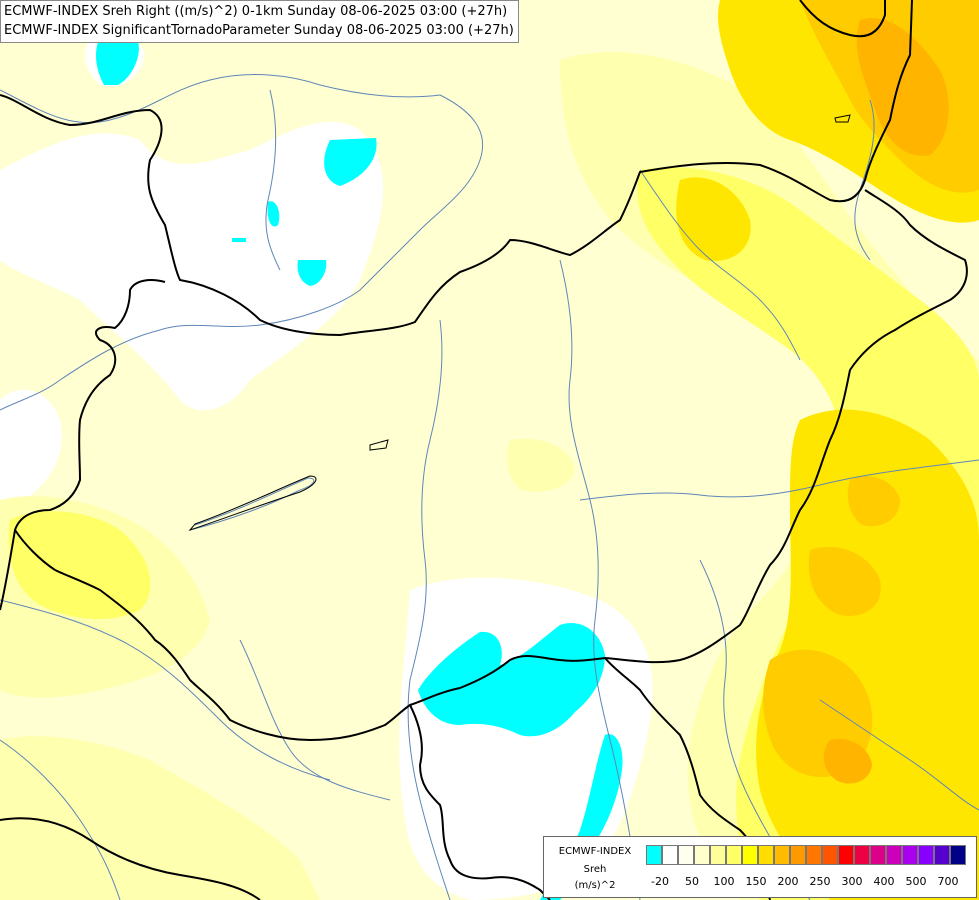 This screenshot has width=979, height=900. I want to click on legend-tick-label: -20, so click(660, 881).